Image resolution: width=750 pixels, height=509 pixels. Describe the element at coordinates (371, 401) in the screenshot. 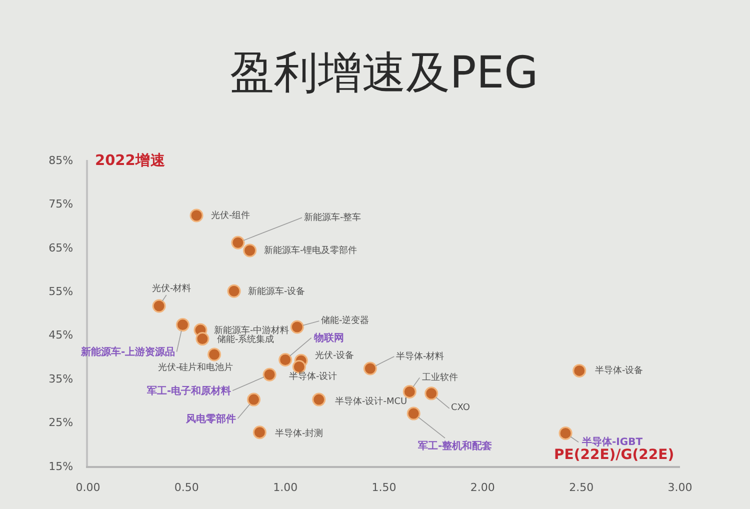

I see `data-label: 半导体-设计-MCU` at that location.